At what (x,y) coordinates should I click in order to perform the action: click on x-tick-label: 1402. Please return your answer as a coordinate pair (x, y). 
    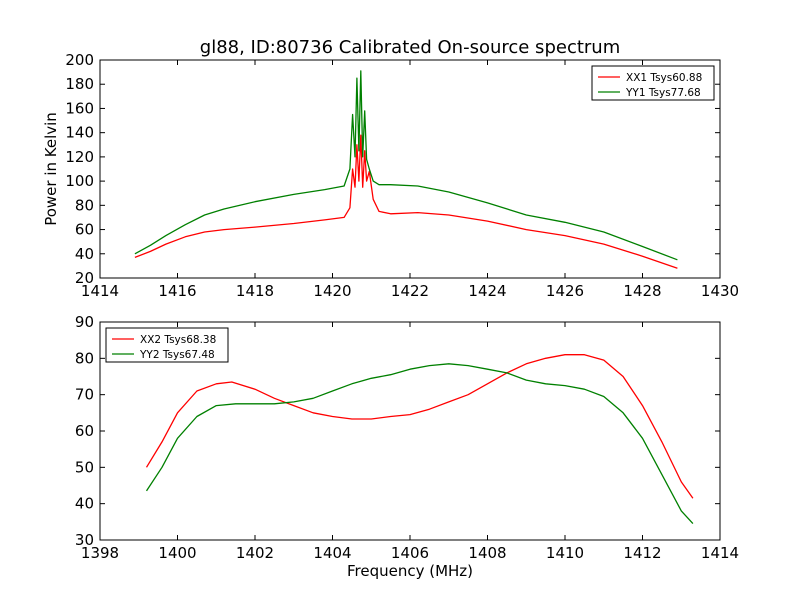
    Looking at the image, I should click on (255, 553).